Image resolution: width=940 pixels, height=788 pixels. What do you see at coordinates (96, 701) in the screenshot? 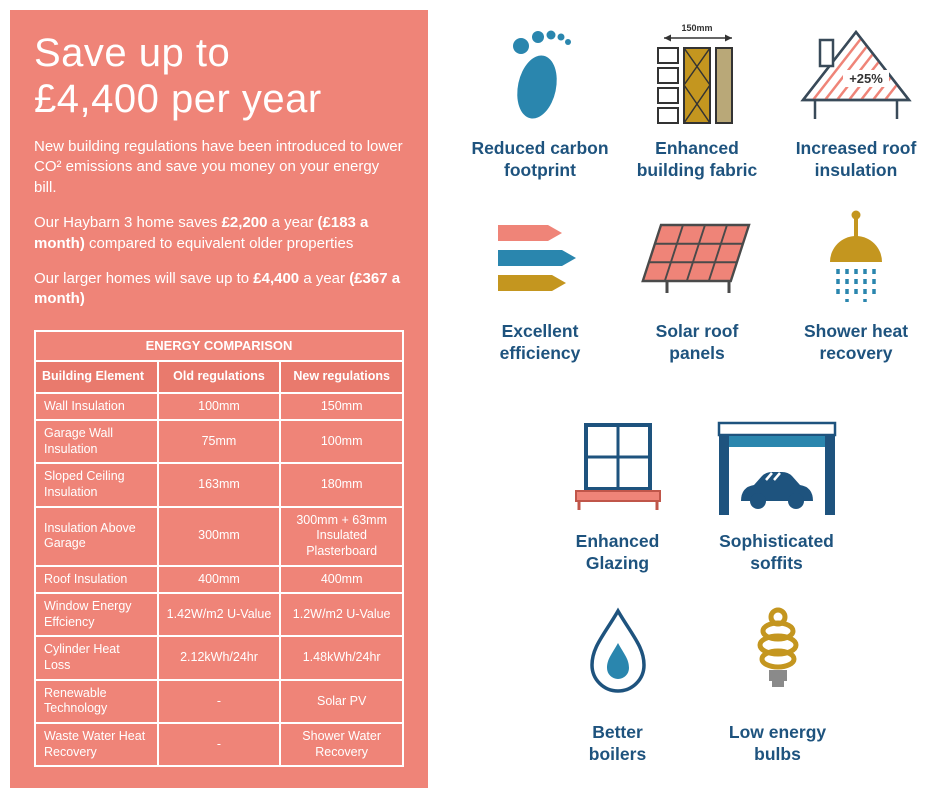
I see `cell-element: Renewable Technology` at bounding box center [96, 701].